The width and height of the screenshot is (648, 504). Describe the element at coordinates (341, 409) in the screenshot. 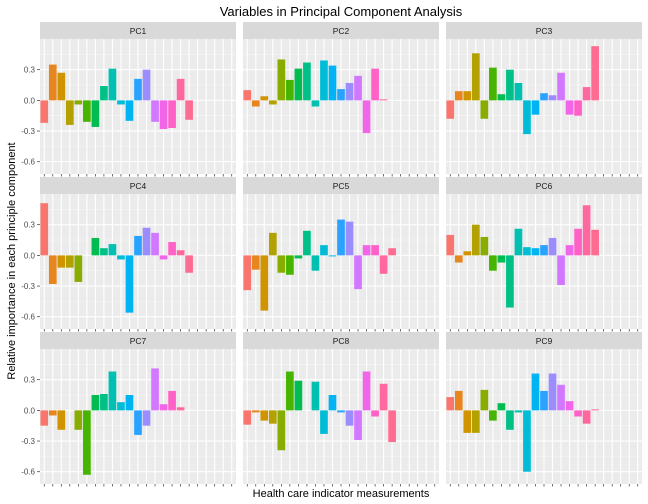

I see `panel-pc8: PC8` at that location.